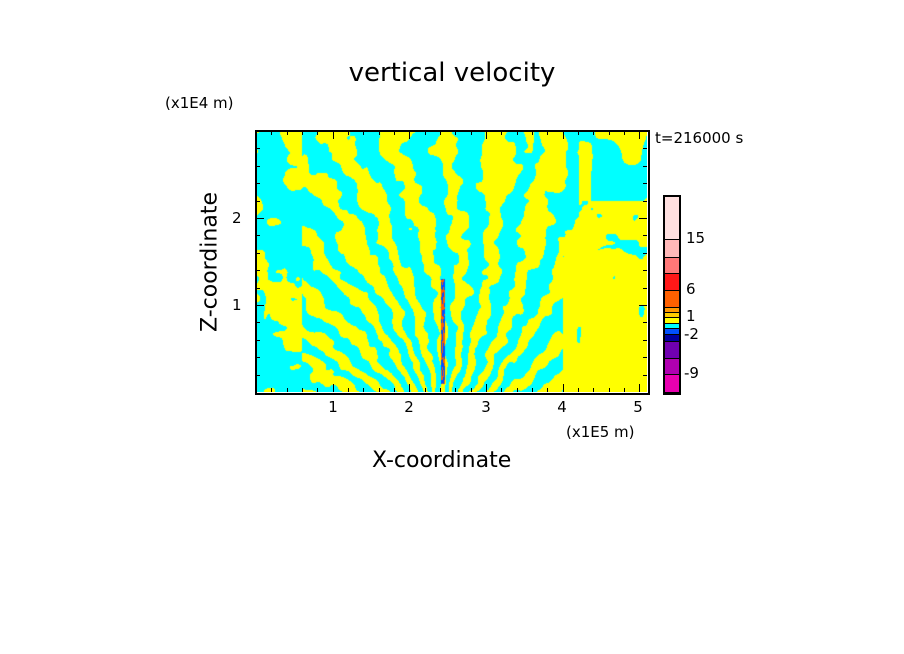  What do you see at coordinates (691, 316) in the screenshot?
I see `colorbar-label: 1` at bounding box center [691, 316].